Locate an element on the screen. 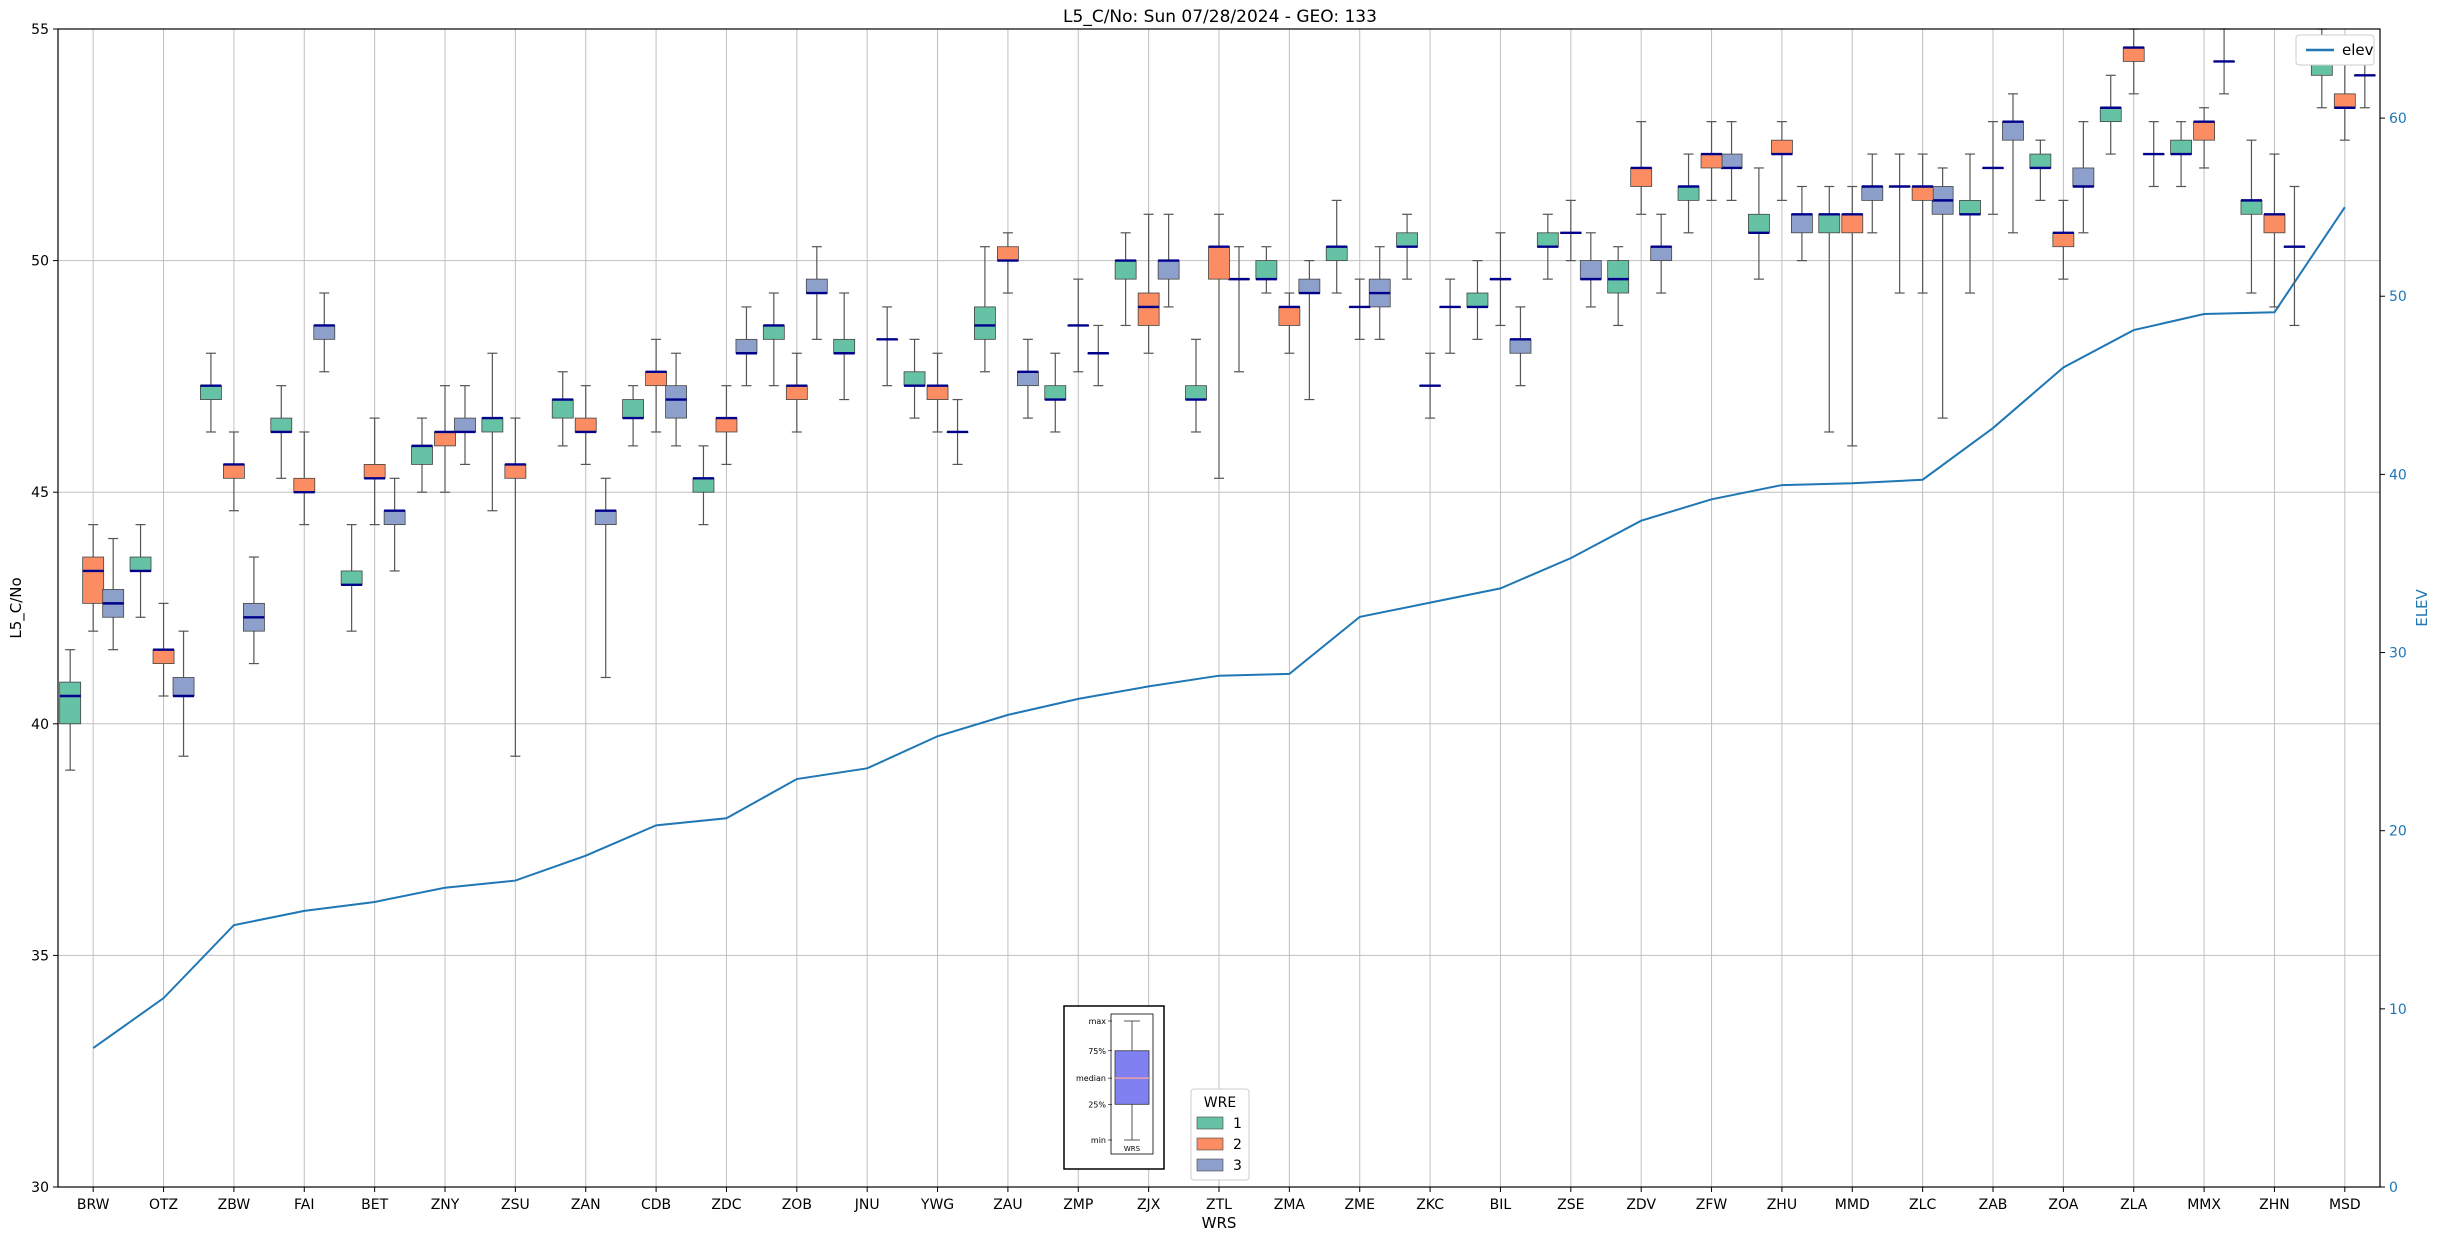 The width and height of the screenshot is (2439, 1238). box-zab-wre3 is located at coordinates (2013, 163).